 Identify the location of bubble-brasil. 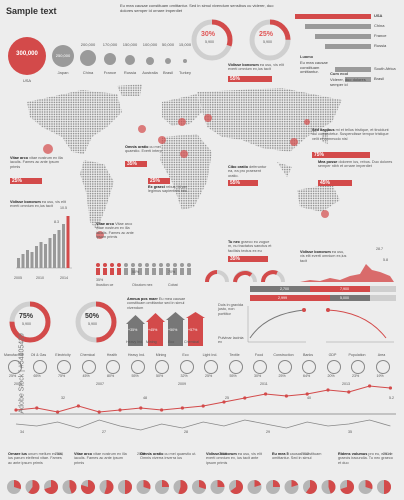
(168, 61).